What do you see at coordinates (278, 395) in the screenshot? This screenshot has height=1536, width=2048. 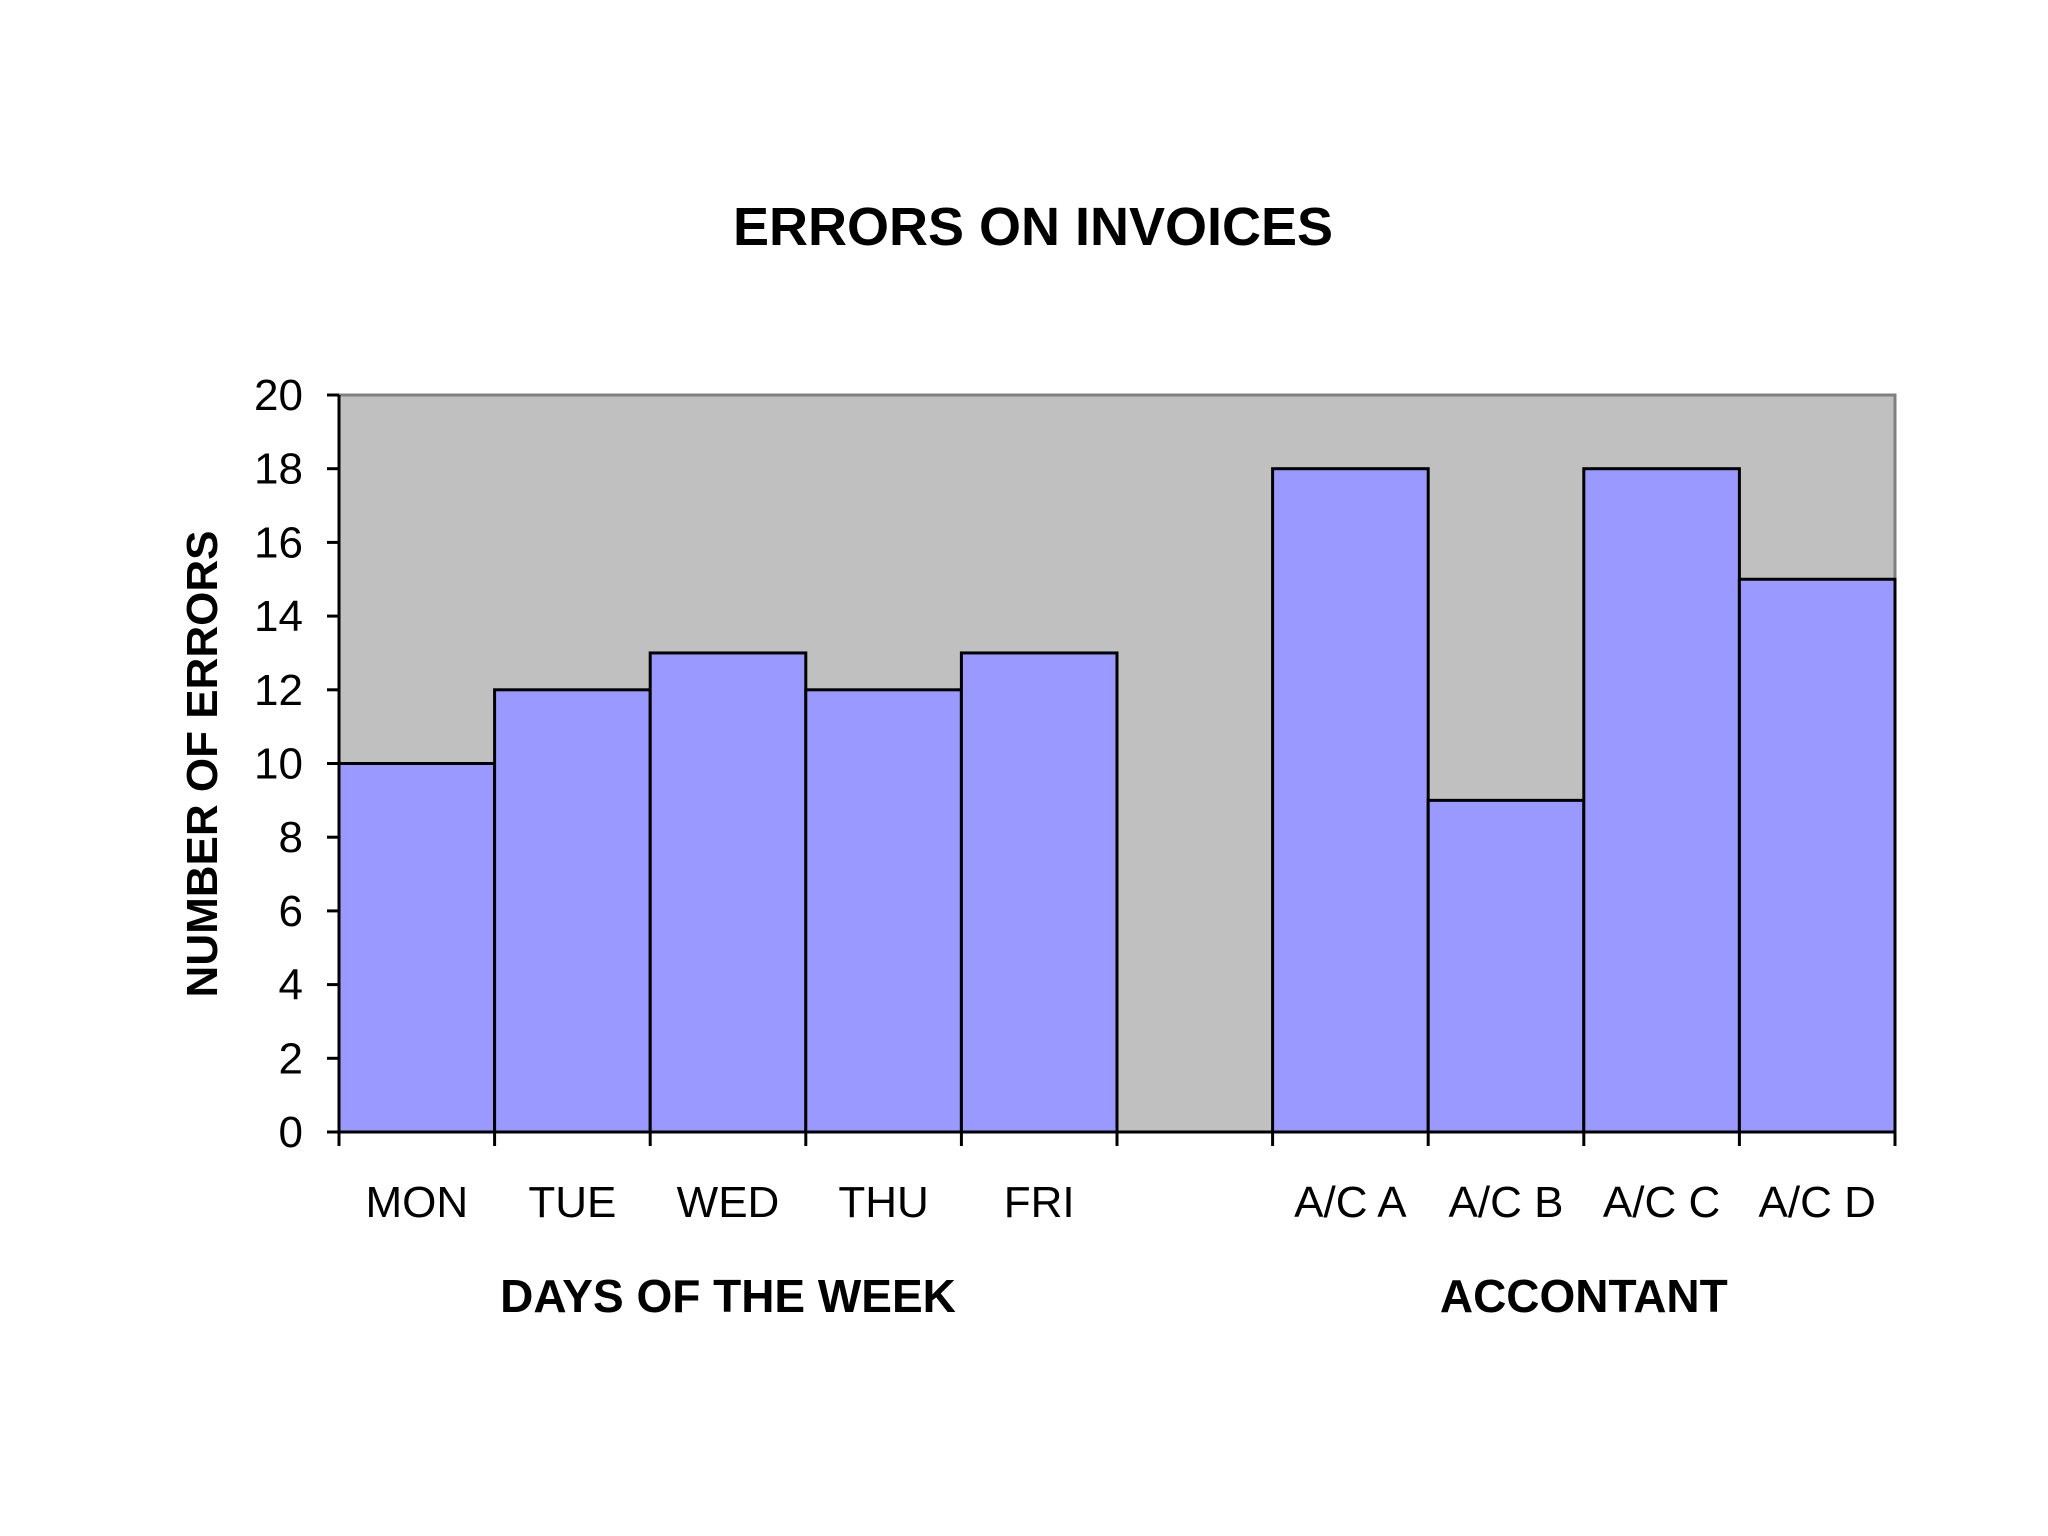 I see `y-tick-label: 20` at bounding box center [278, 395].